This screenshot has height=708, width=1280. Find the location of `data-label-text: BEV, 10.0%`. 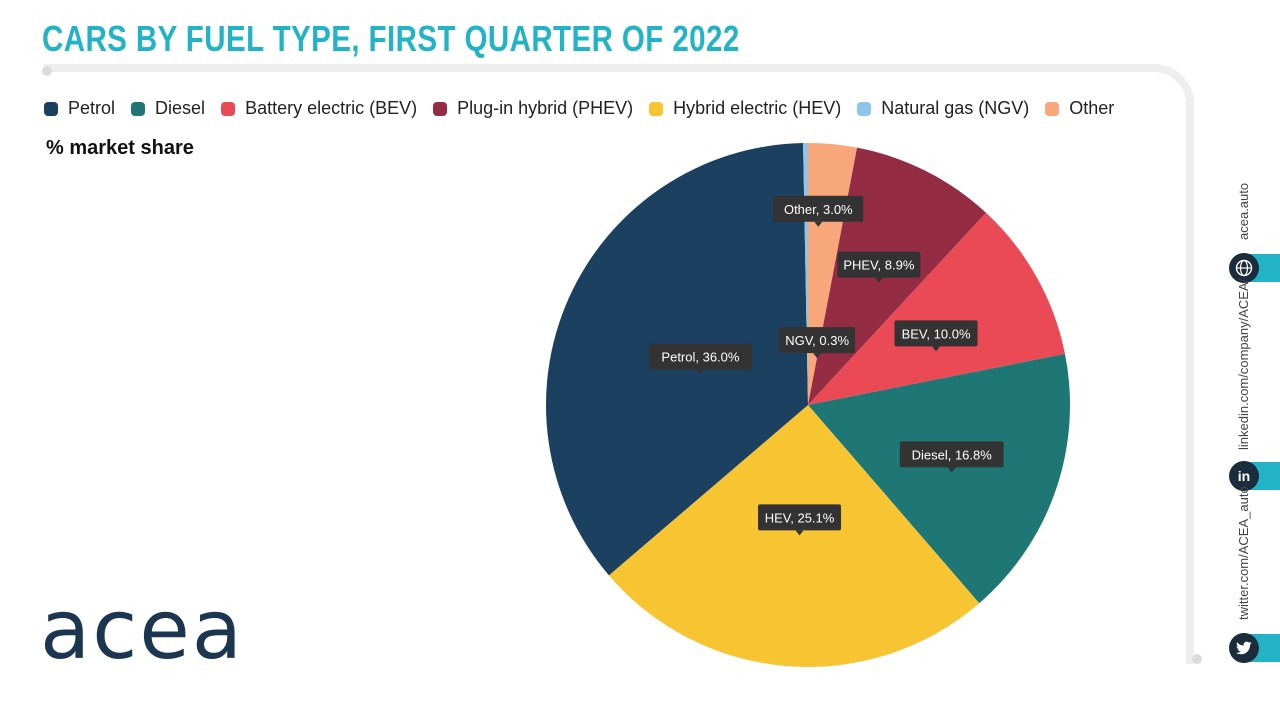

data-label-text: BEV, 10.0% is located at coordinates (936, 333).